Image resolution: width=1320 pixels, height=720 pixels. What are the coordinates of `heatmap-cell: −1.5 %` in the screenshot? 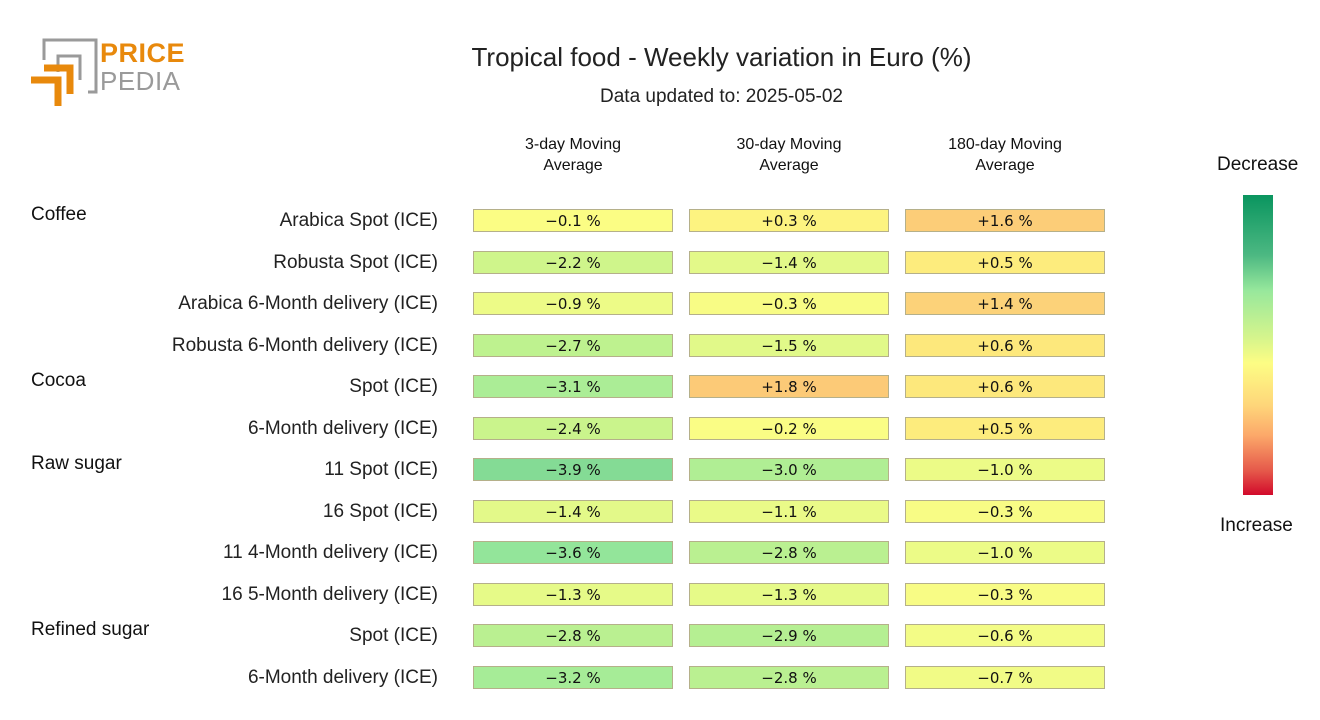 It's located at (789, 345).